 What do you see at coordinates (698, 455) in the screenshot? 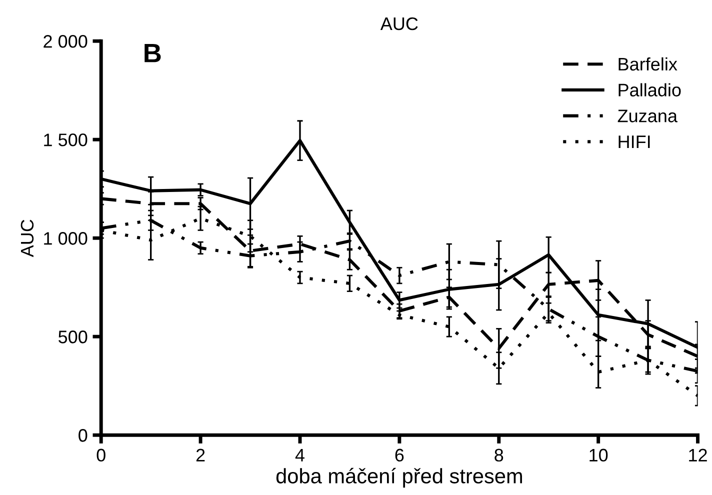
I see `x-tick-label: 12` at bounding box center [698, 455].